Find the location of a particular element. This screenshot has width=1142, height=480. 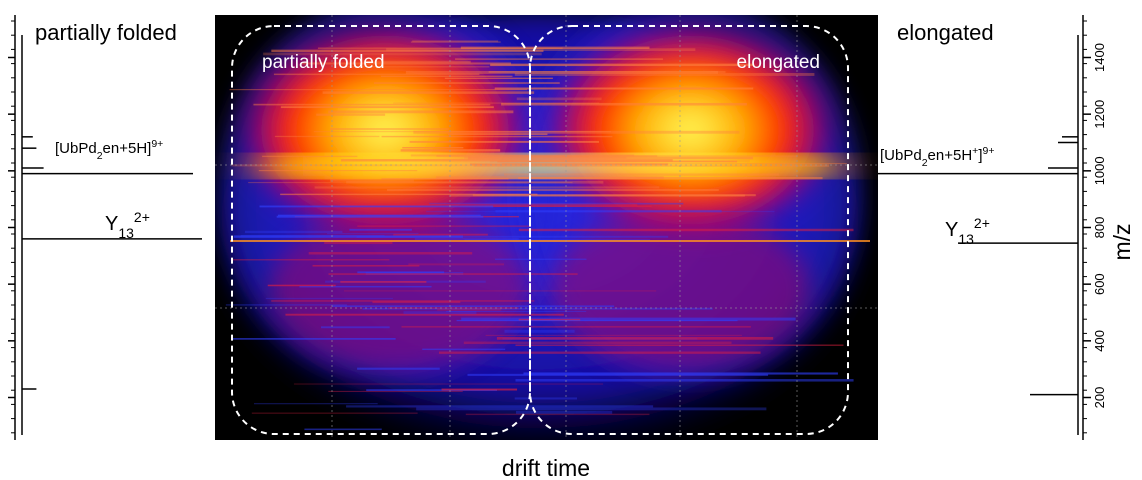

y-tick-label: 1400 is located at coordinates (1099, 57).